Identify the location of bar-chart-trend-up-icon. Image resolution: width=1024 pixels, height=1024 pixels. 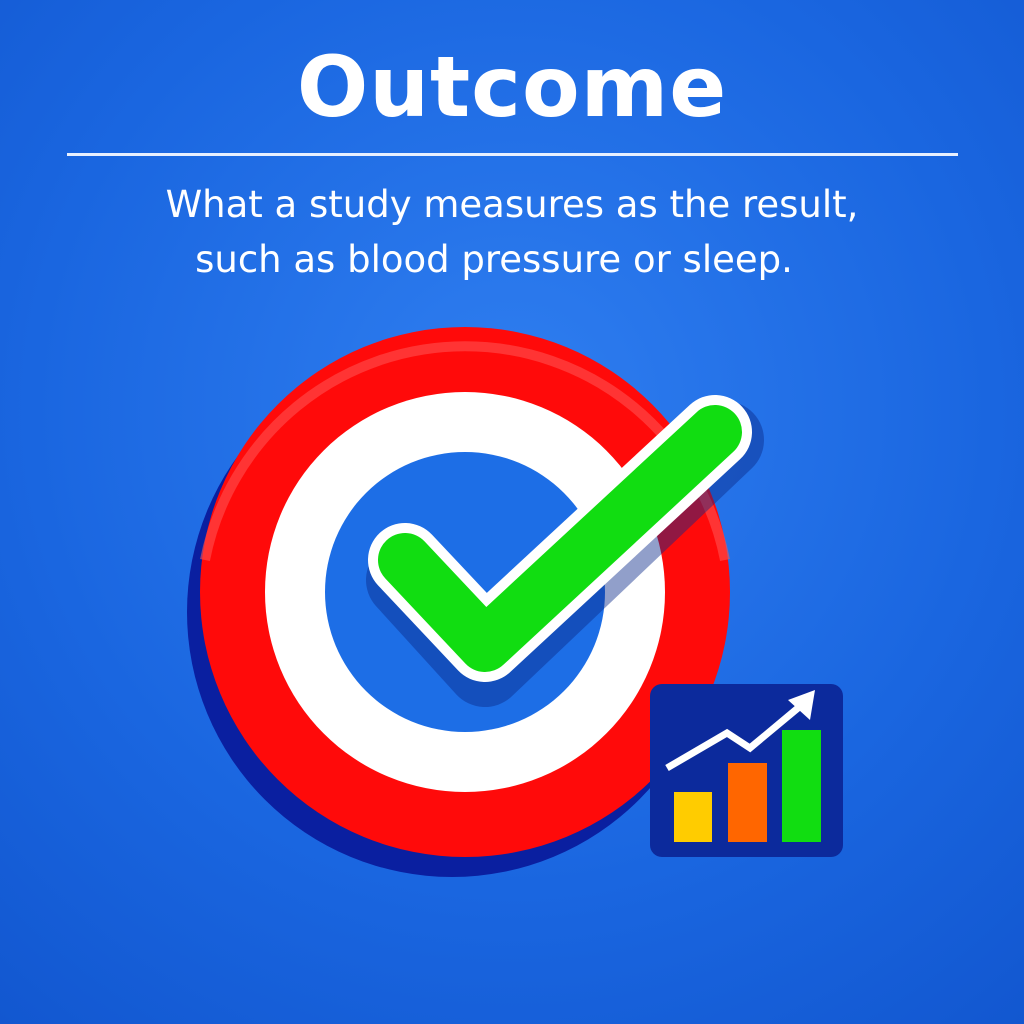
(746, 770).